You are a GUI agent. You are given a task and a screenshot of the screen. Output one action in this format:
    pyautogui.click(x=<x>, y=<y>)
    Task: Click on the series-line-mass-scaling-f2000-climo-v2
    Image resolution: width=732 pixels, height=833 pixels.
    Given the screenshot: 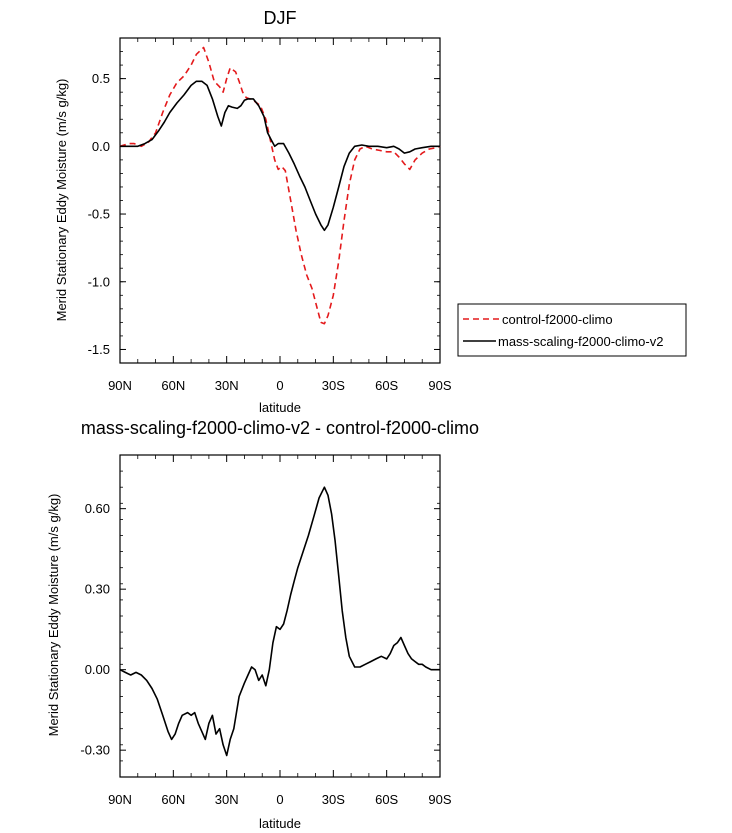 What is the action you would take?
    pyautogui.click(x=280, y=156)
    